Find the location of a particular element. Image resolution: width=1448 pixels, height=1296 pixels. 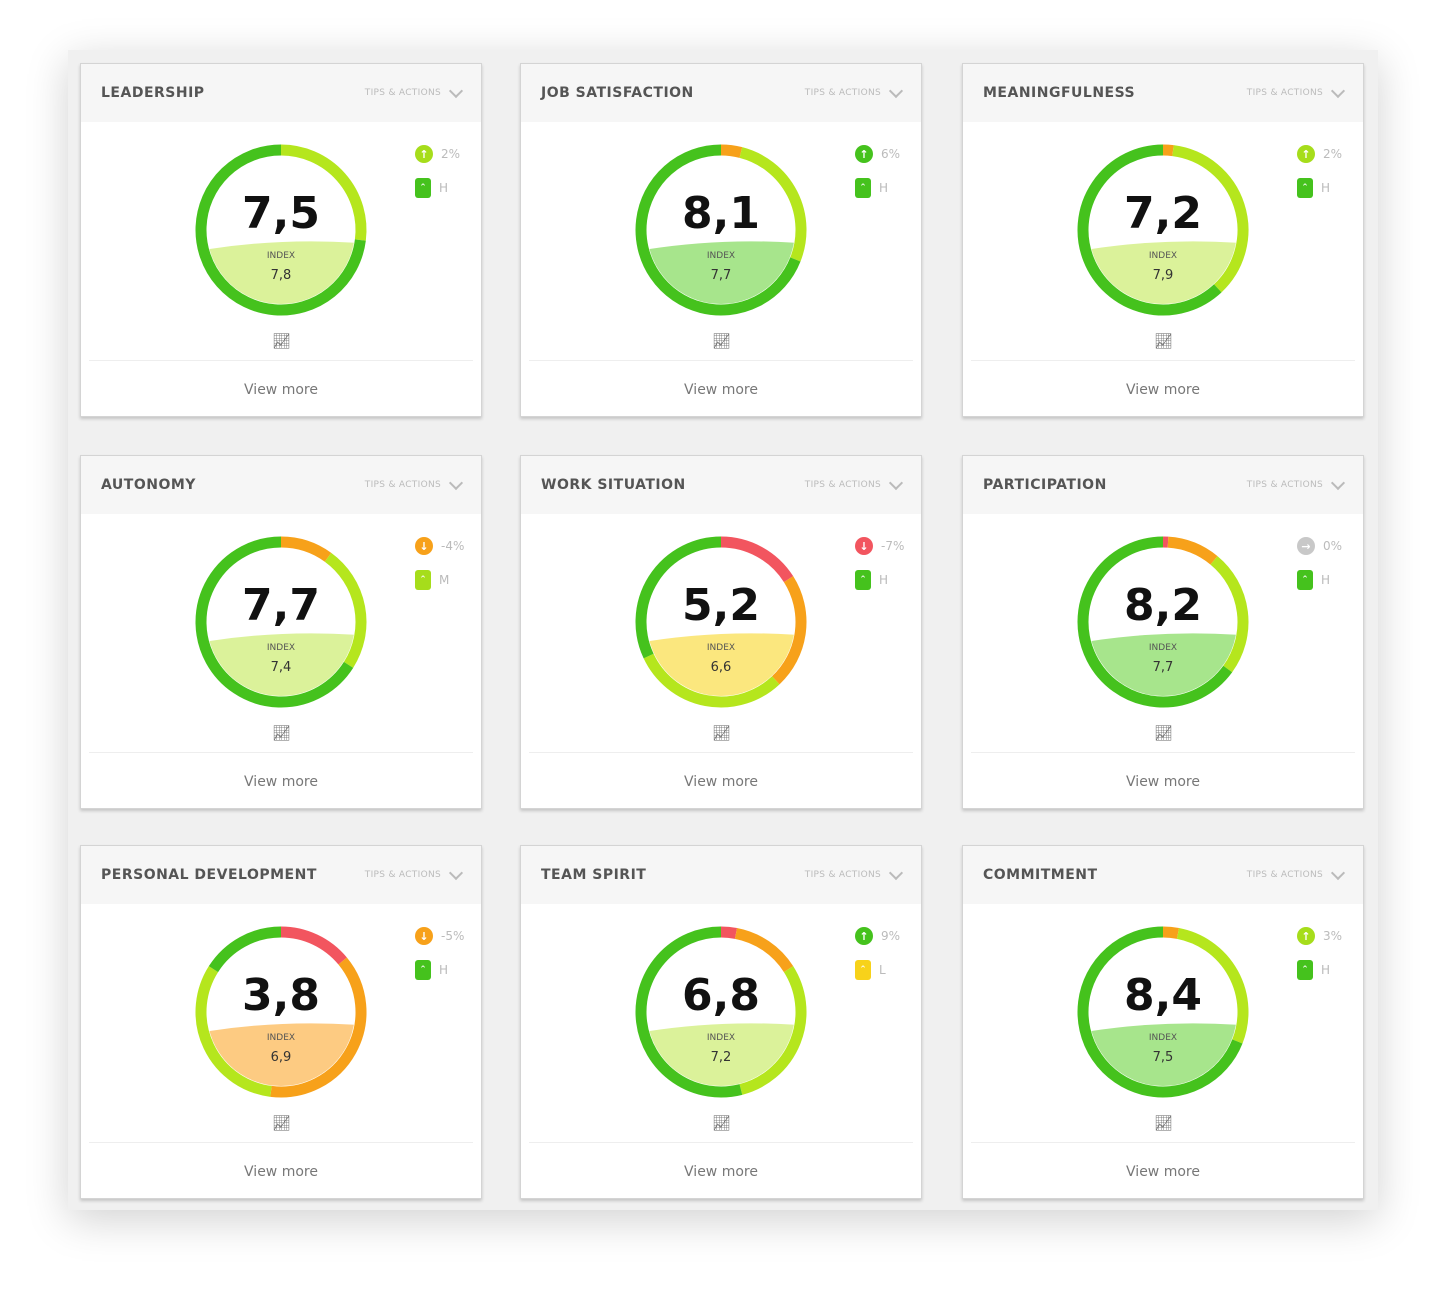

score-value: 7,2 is located at coordinates (1163, 213).